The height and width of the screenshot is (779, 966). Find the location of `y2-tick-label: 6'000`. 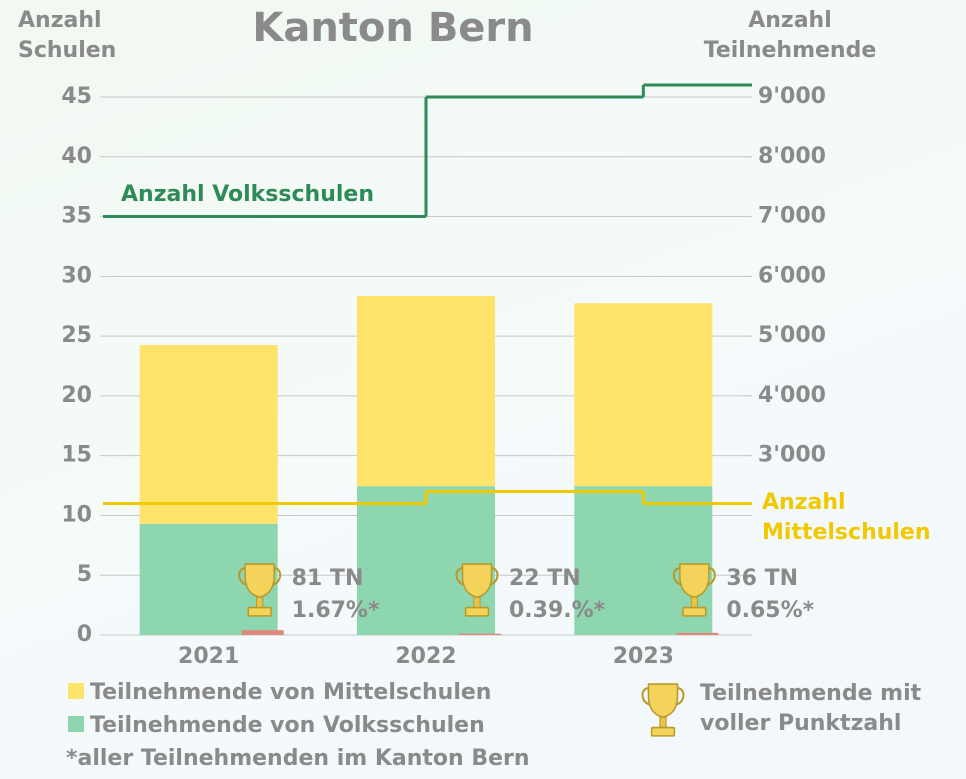

y2-tick-label: 6'000 is located at coordinates (792, 275).